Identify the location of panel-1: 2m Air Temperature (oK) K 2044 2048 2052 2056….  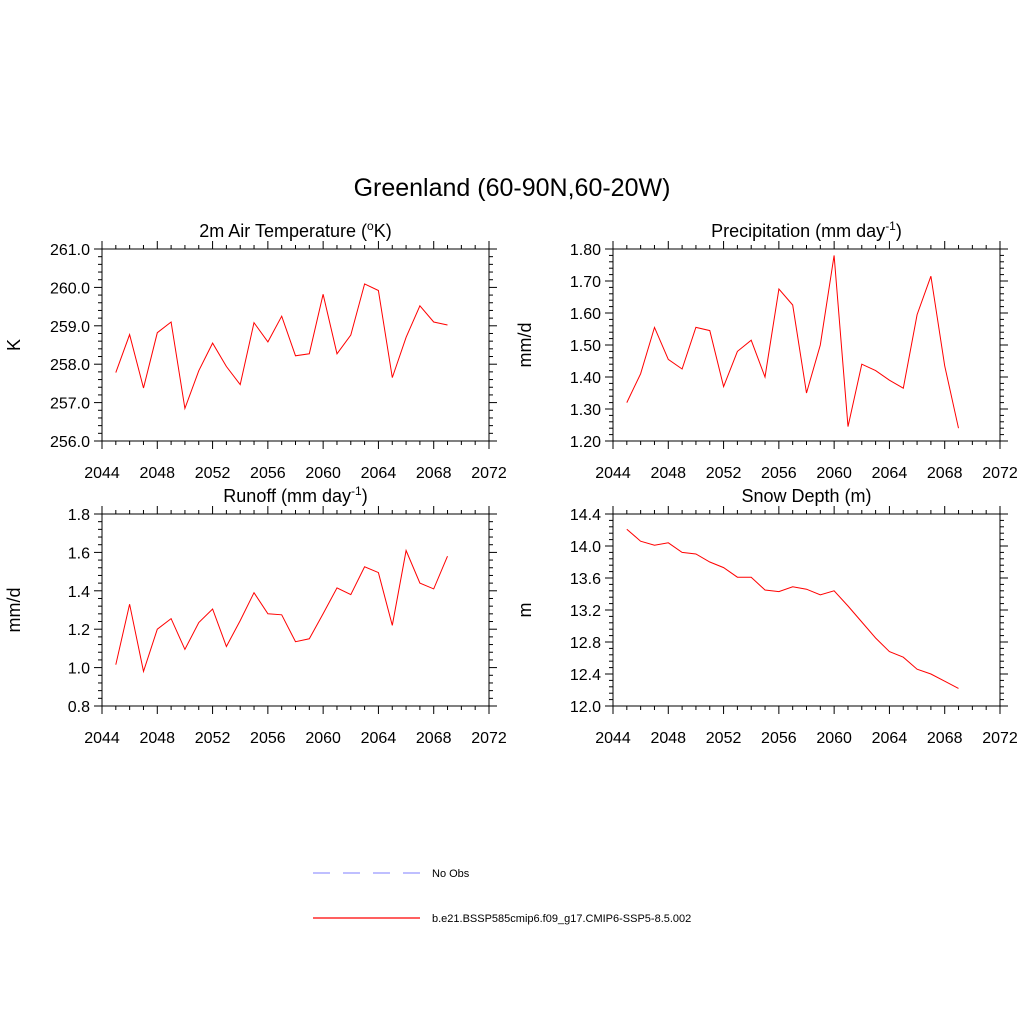
(255, 350).